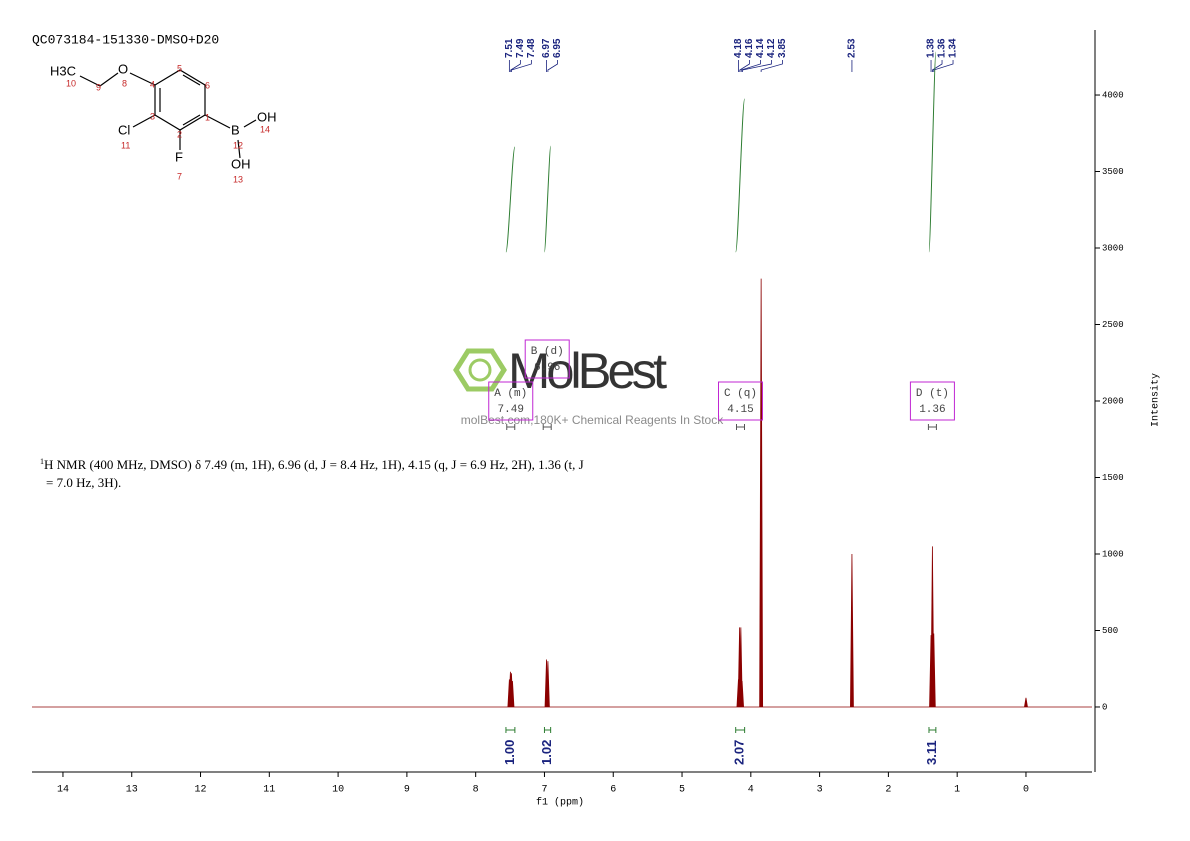 This screenshot has height=841, width=1190. What do you see at coordinates (942, 48) in the screenshot?
I see `peak-label: 1.36` at bounding box center [942, 48].